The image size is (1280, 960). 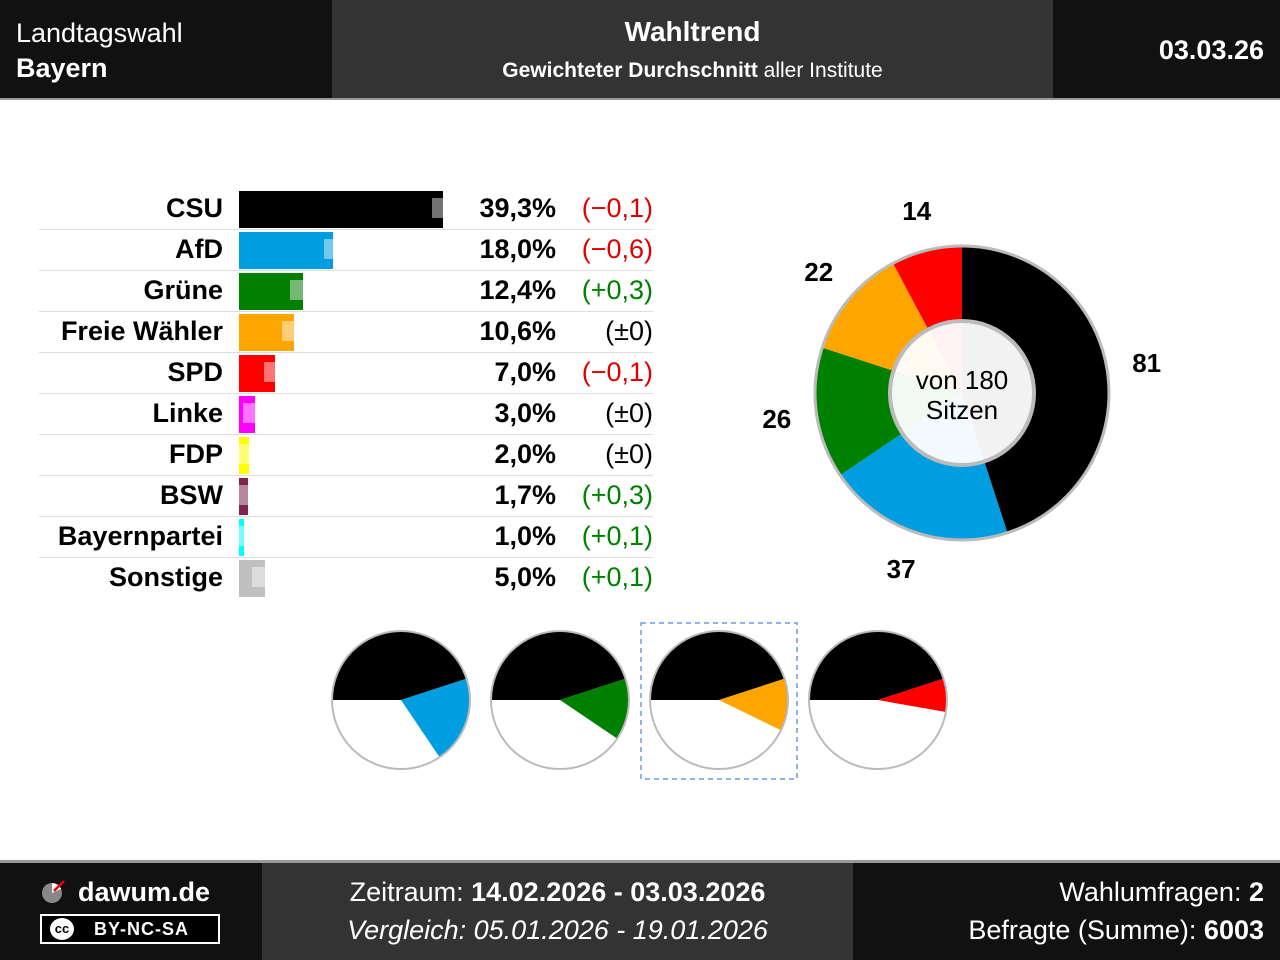 What do you see at coordinates (819, 272) in the screenshot?
I see `seat-count-label: 22` at bounding box center [819, 272].